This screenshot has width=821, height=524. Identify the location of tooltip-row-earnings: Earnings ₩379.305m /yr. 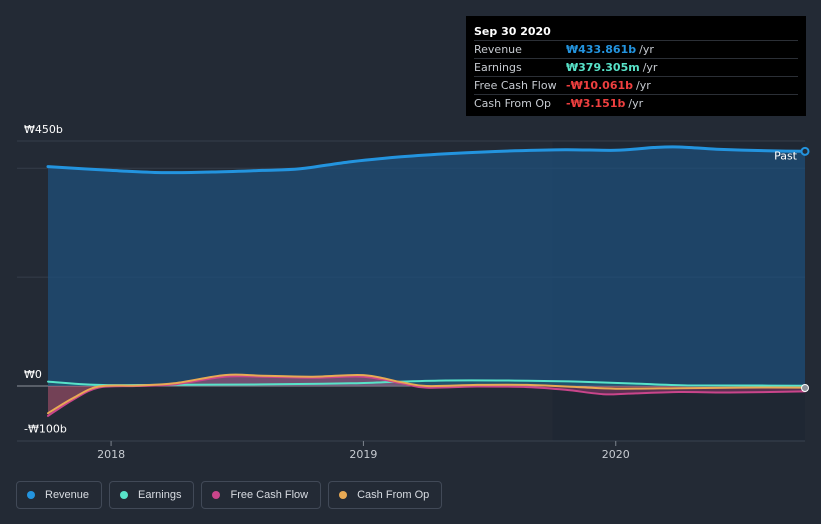
(636, 67).